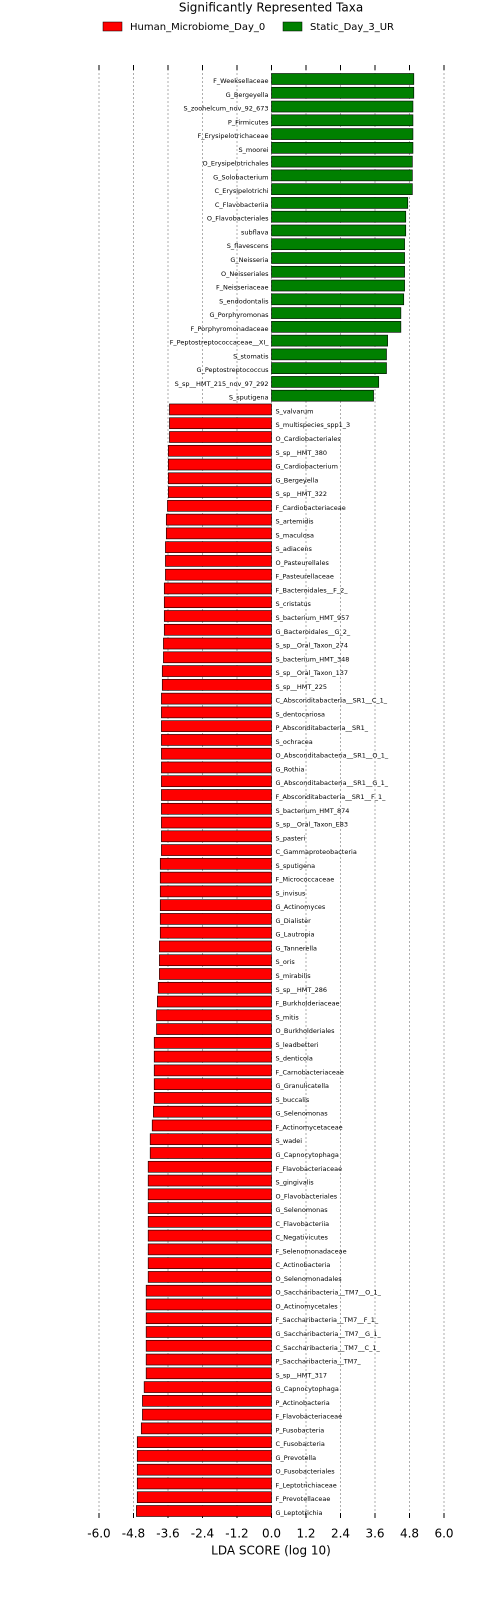 This screenshot has width=504, height=1602. What do you see at coordinates (332, 701) in the screenshot?
I see `bar-label: C_Absconditabacteria__SR1__C_1_` at bounding box center [332, 701].